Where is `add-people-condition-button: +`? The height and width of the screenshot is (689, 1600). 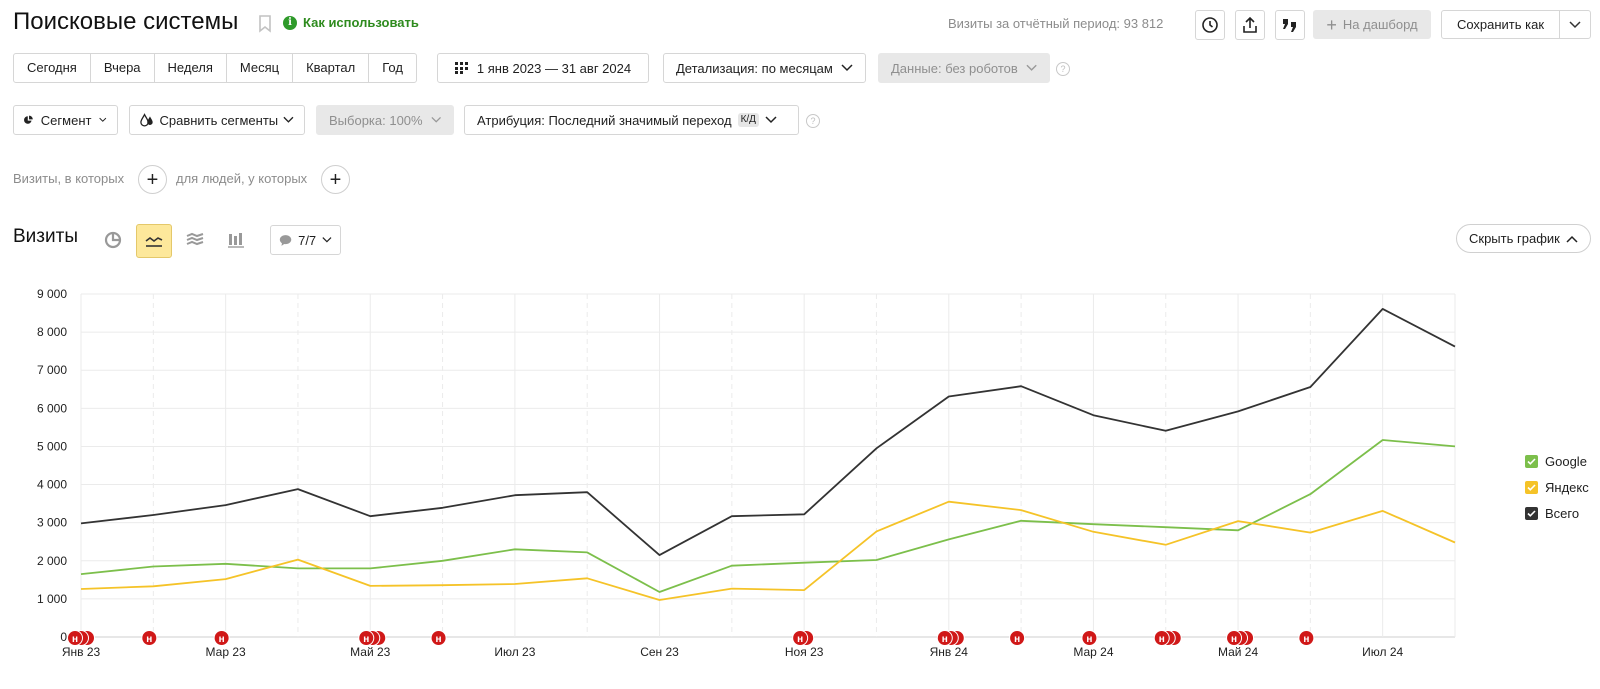 add-people-condition-button: + is located at coordinates (335, 179).